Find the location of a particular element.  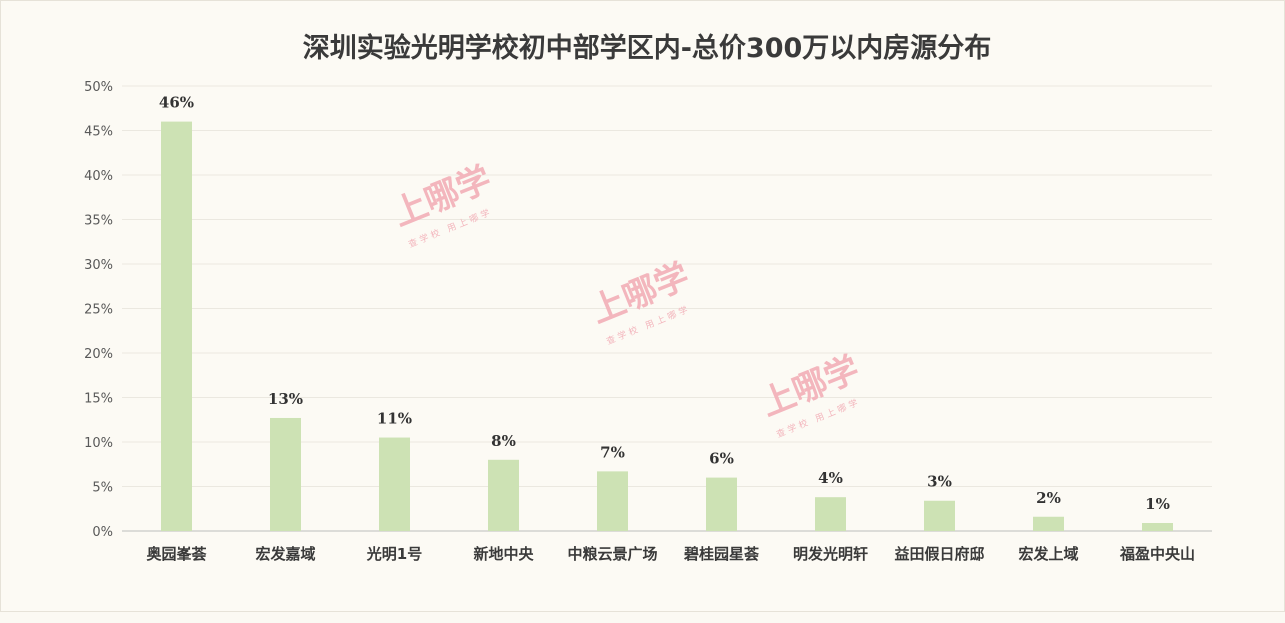

data-label: 1% is located at coordinates (1157, 504).